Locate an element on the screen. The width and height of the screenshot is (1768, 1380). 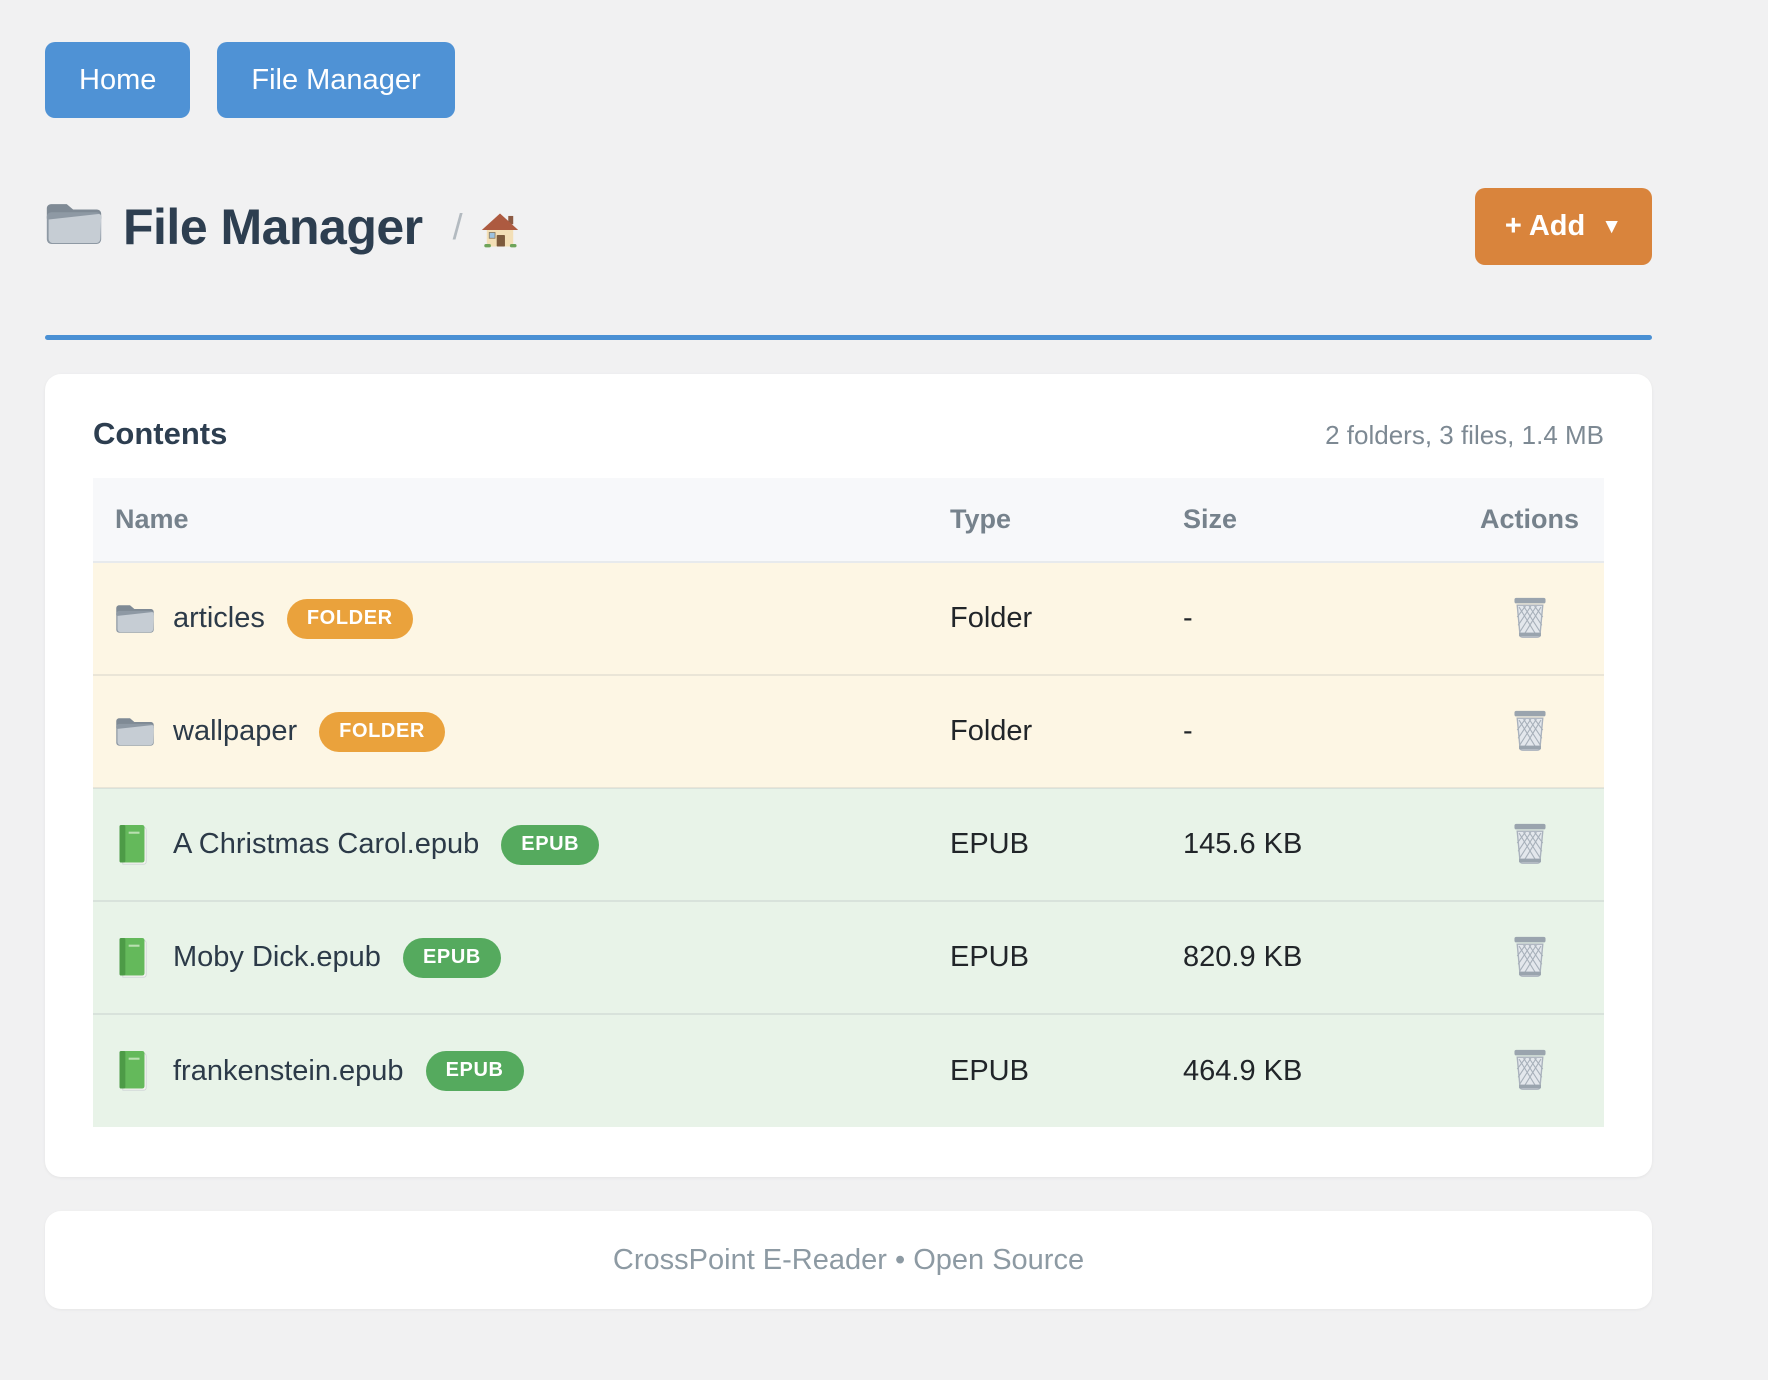
file-name: frankenstein.epub is located at coordinates (288, 1070).